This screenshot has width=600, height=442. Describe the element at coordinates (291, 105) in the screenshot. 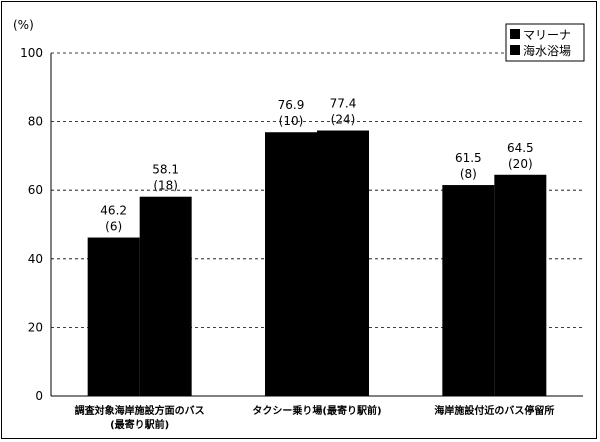

I see `data-label-value: 76.9` at that location.